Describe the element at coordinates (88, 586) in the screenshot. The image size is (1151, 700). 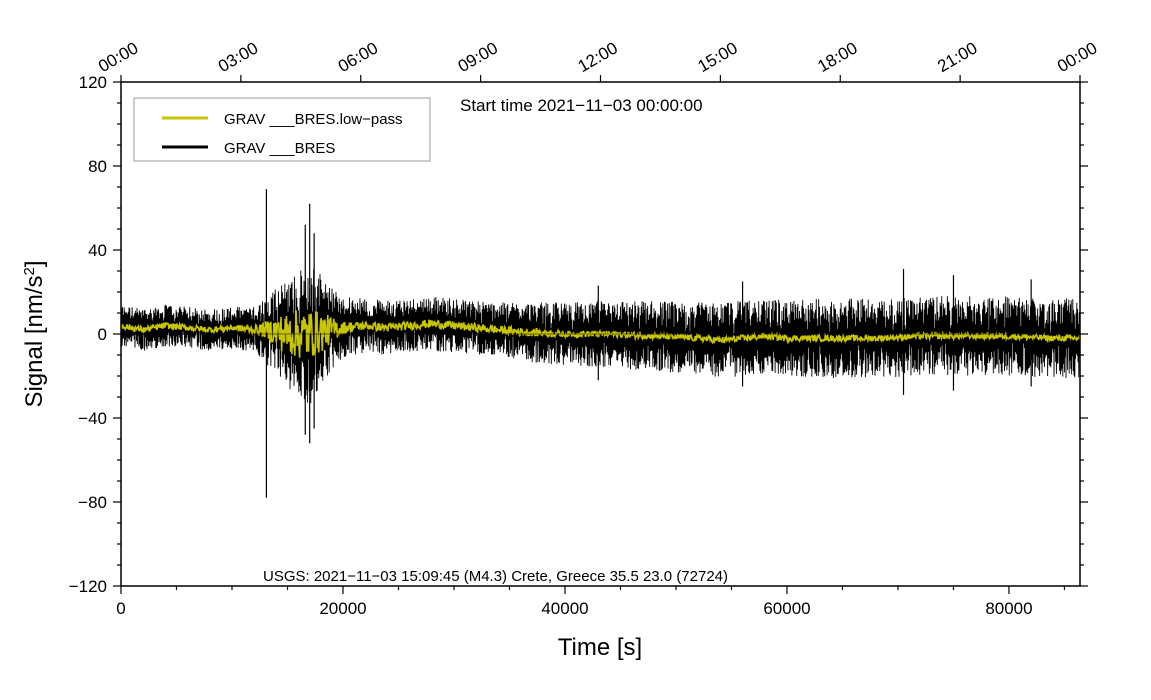
I see `y-tick-label: −120` at that location.